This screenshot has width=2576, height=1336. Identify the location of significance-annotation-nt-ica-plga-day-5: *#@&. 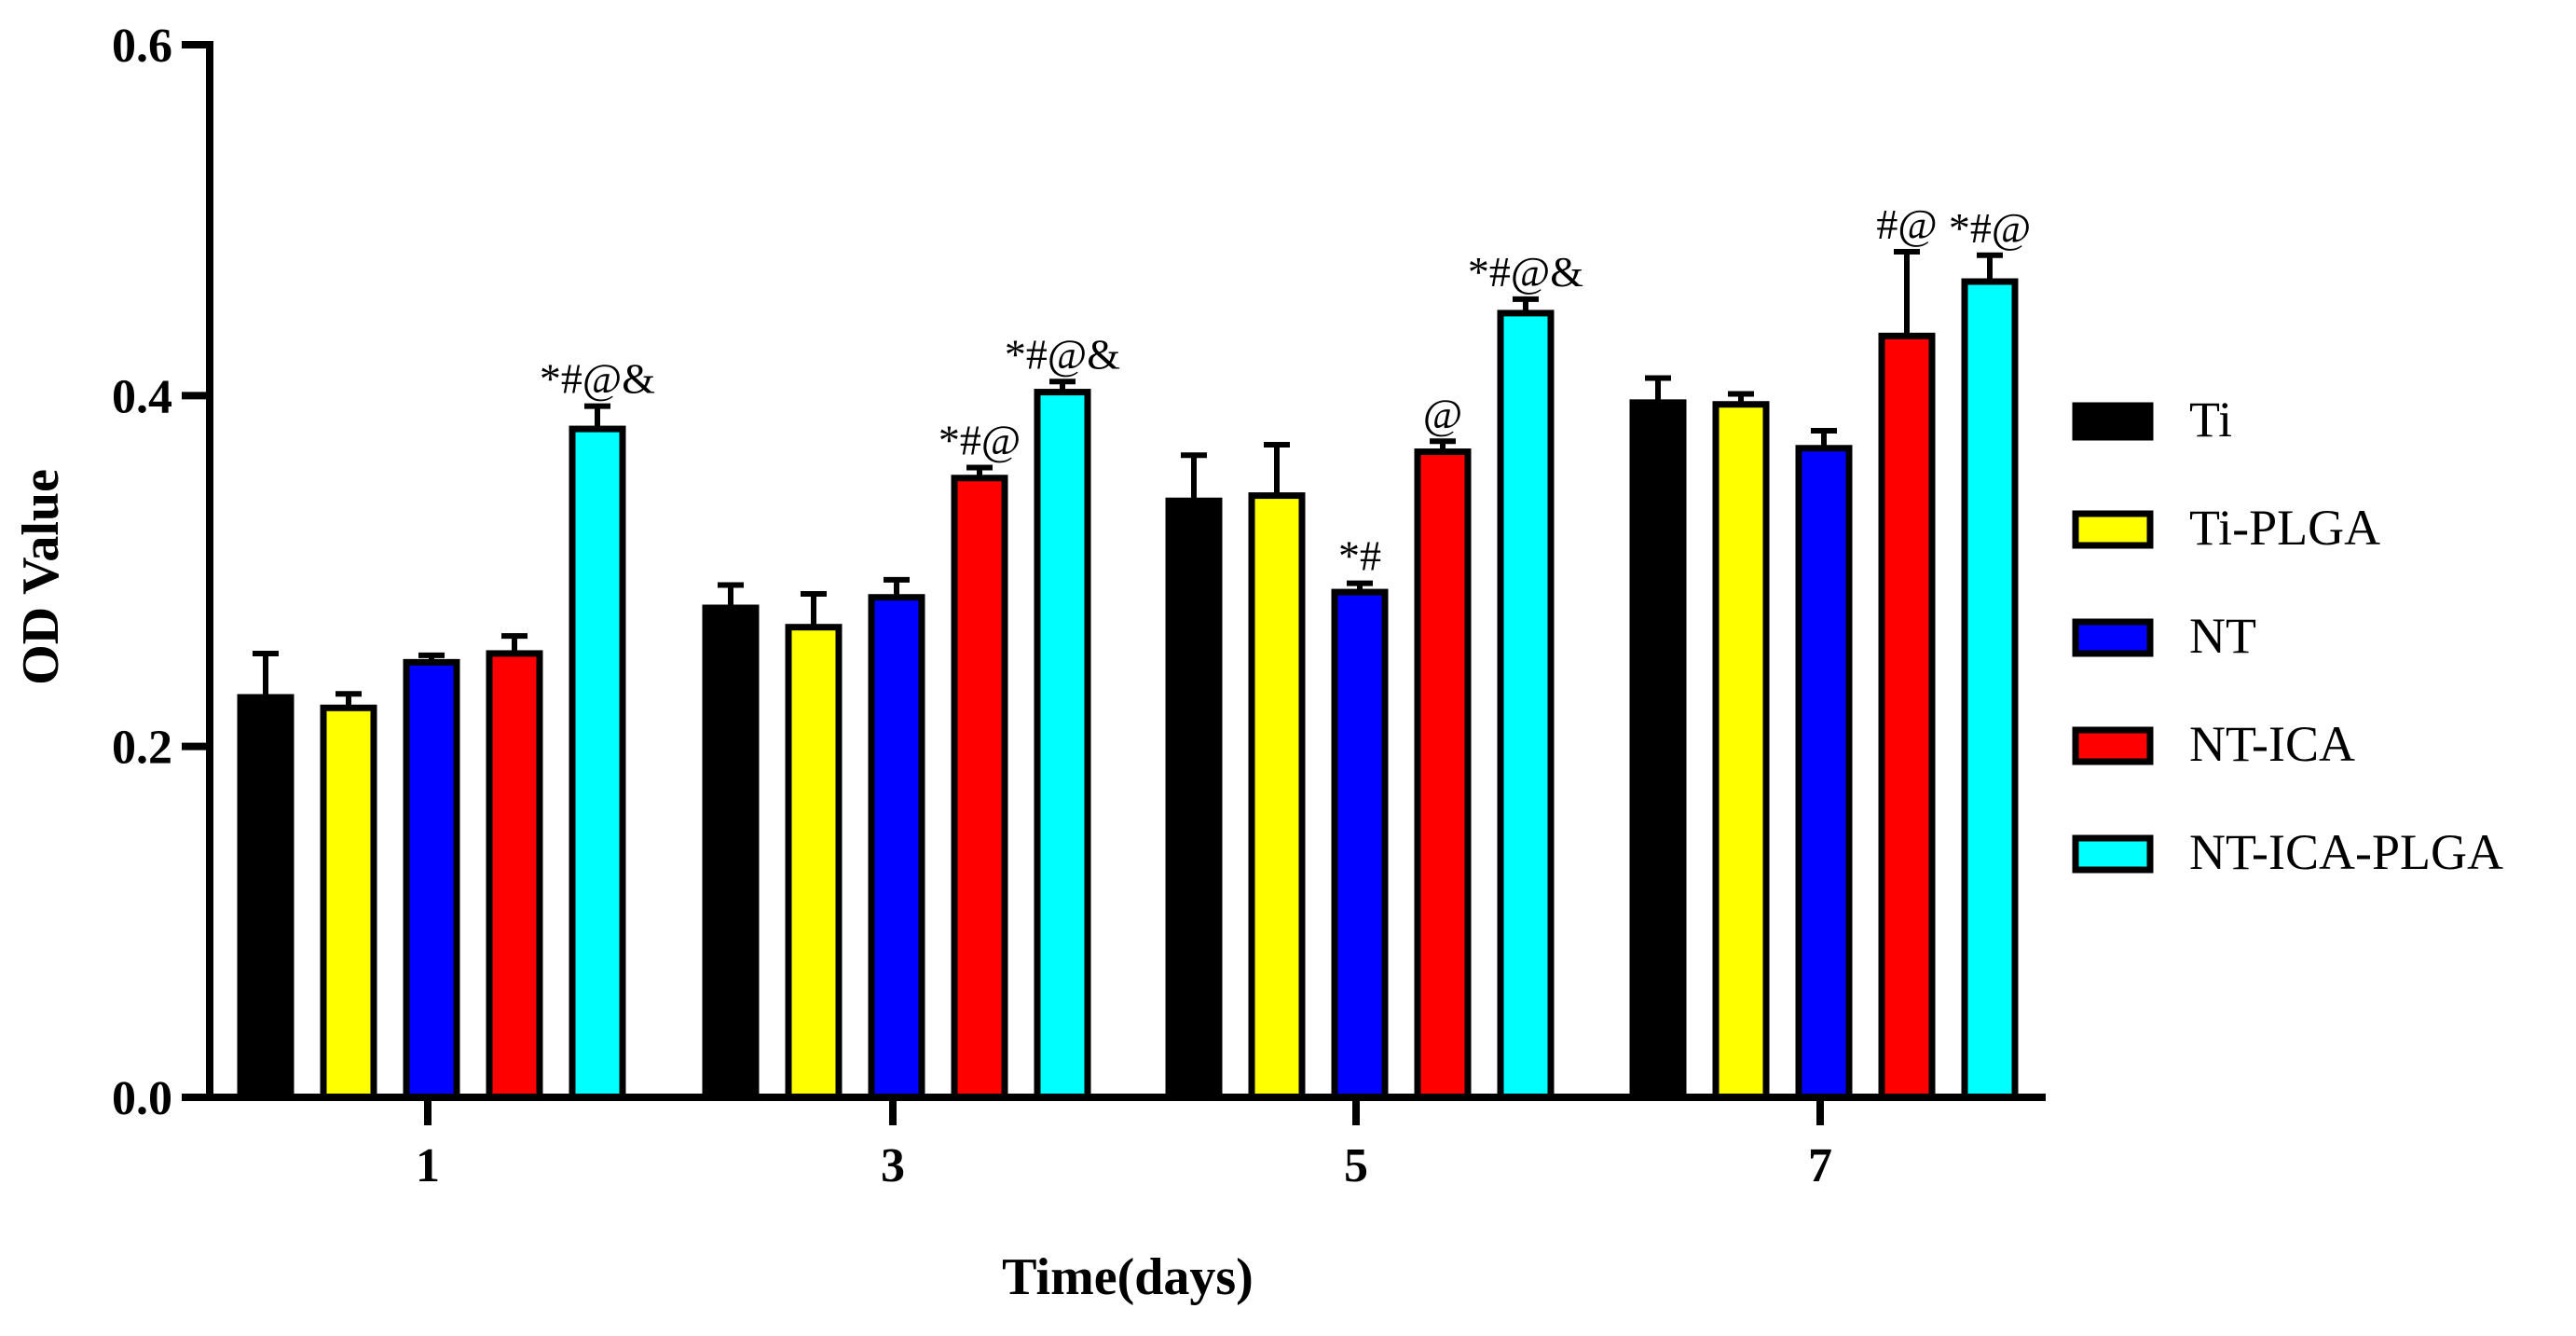
(1525, 272).